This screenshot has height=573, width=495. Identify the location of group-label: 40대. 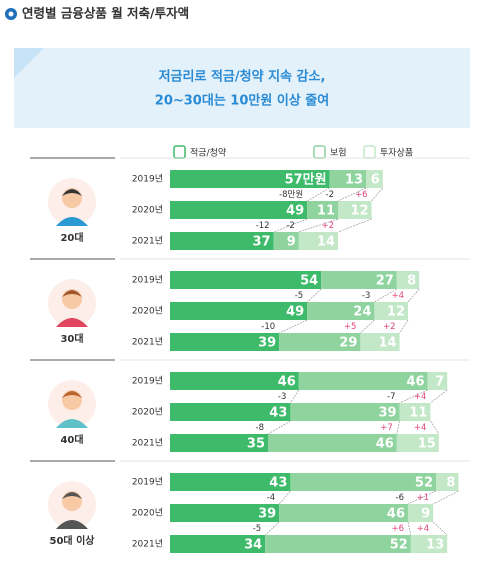
(71, 439).